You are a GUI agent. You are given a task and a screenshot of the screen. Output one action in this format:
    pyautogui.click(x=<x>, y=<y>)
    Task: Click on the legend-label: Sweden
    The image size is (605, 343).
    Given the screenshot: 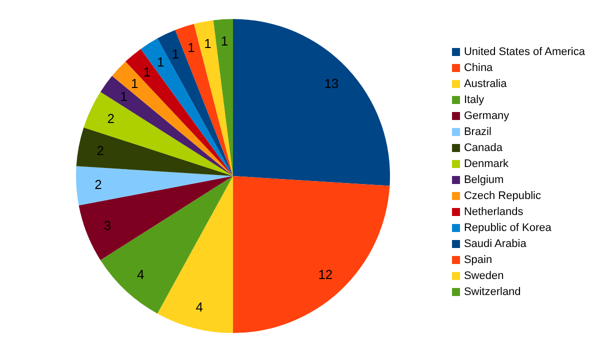 What is the action you would take?
    pyautogui.click(x=484, y=276)
    